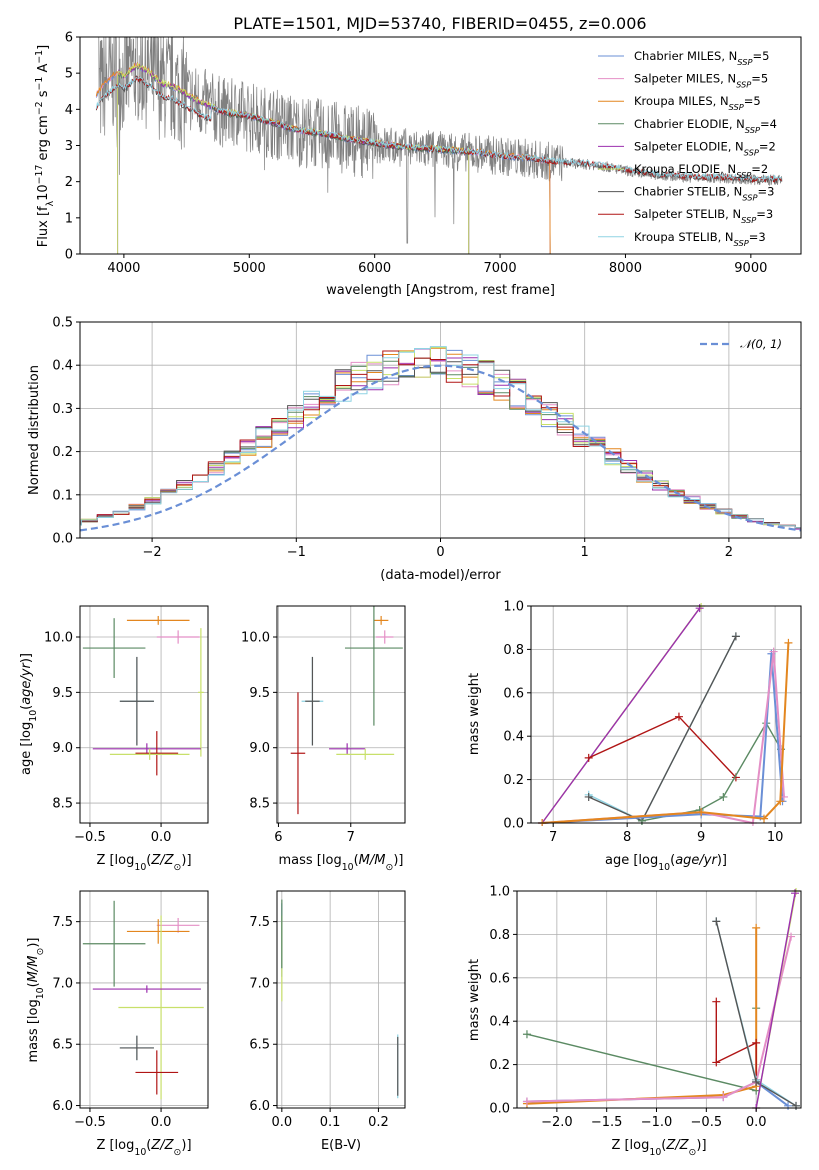  What do you see at coordinates (323, 739) in the screenshot?
I see `age-vs-mass-panel: 6 7 8.5 9.0 9.5 10.0 mass [log10(M/M⊙)]` at bounding box center [323, 739].